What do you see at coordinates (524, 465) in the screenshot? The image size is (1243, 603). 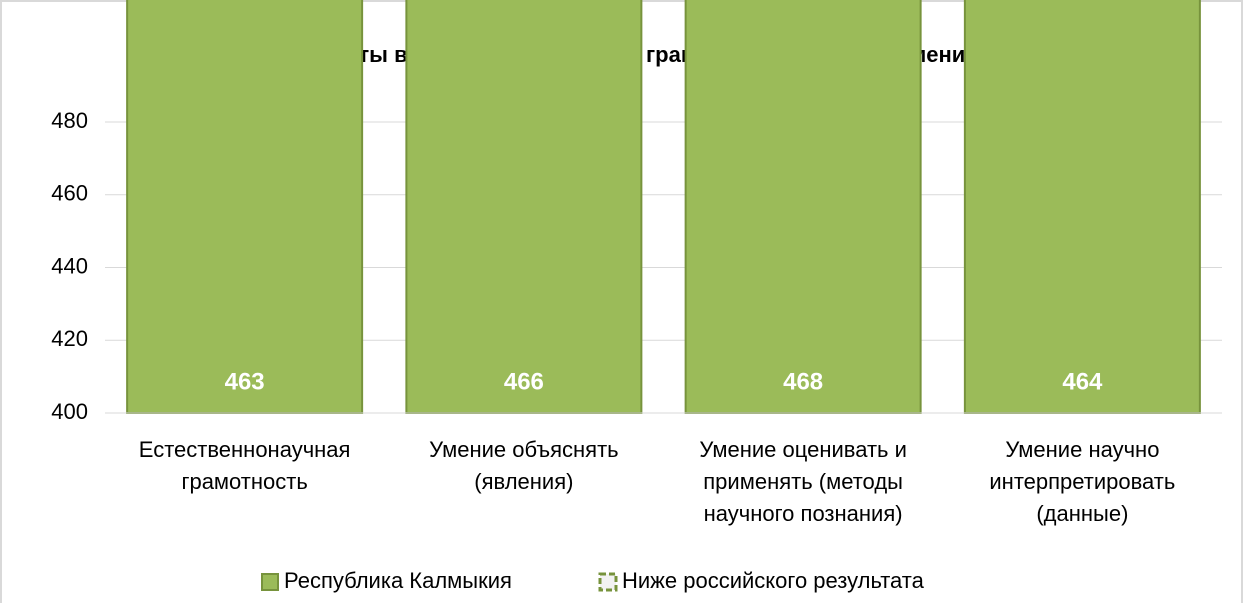 I see `x-tick-label: Умение объяснять (явления)` at bounding box center [524, 465].